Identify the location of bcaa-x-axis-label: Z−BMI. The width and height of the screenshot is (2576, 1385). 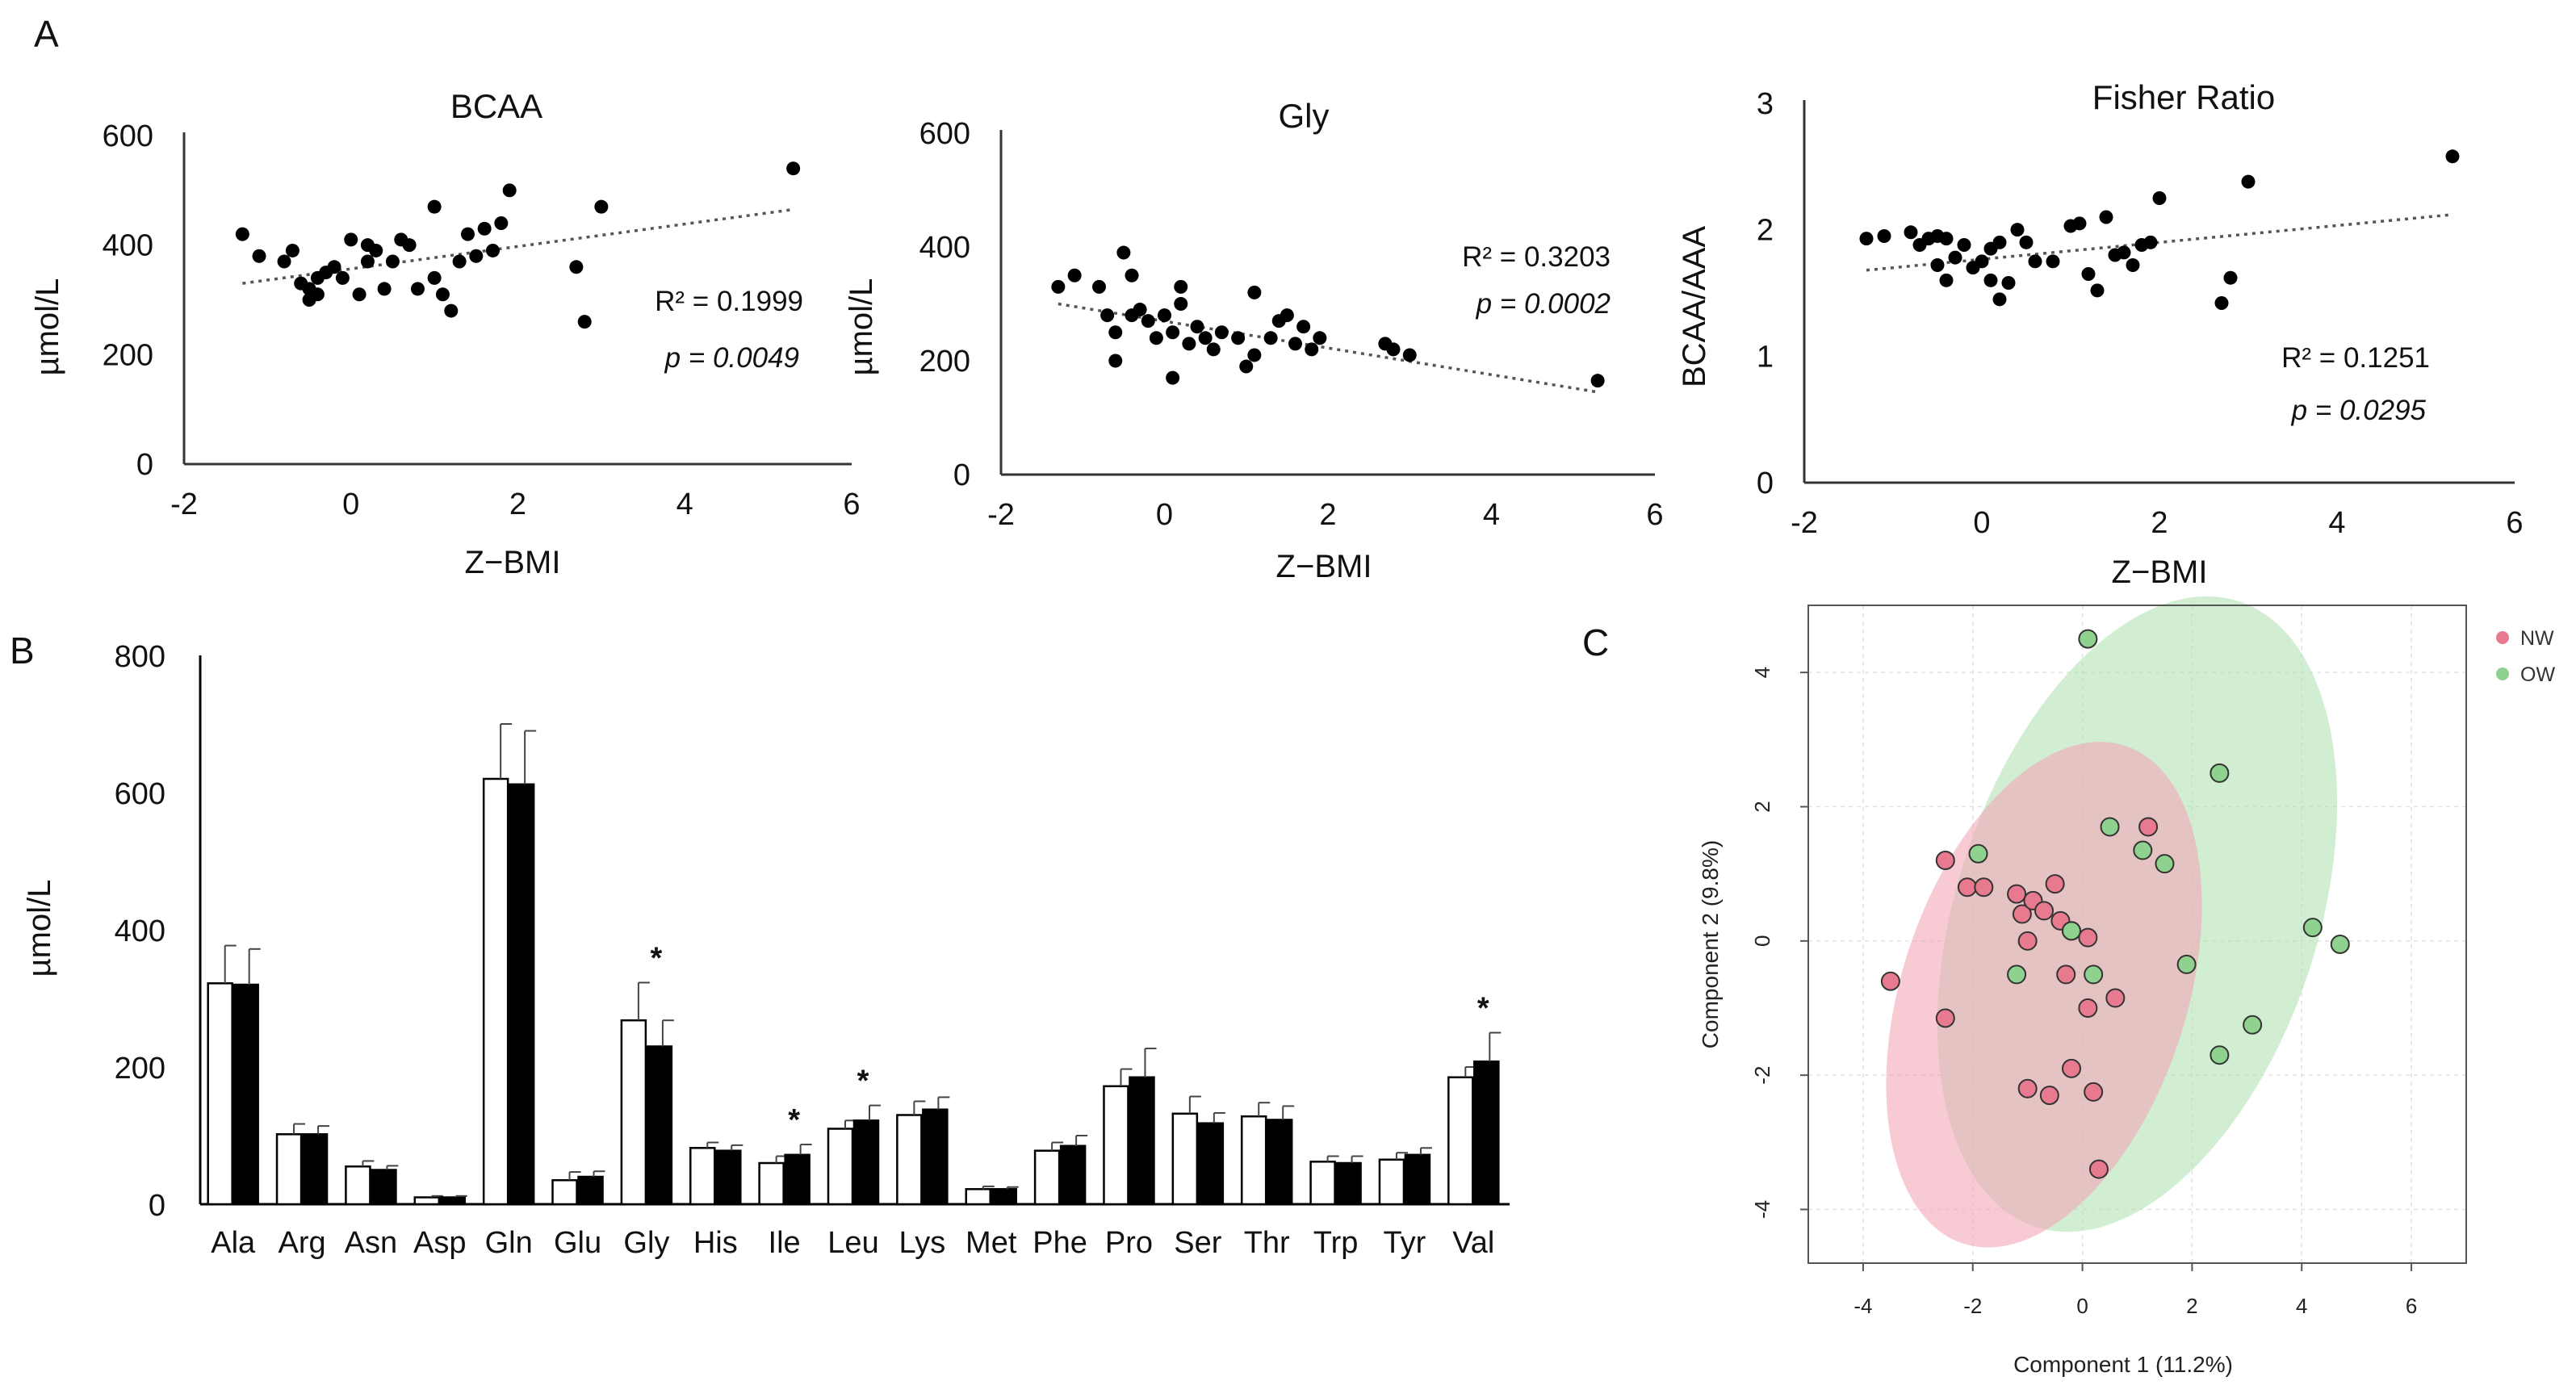
(513, 562).